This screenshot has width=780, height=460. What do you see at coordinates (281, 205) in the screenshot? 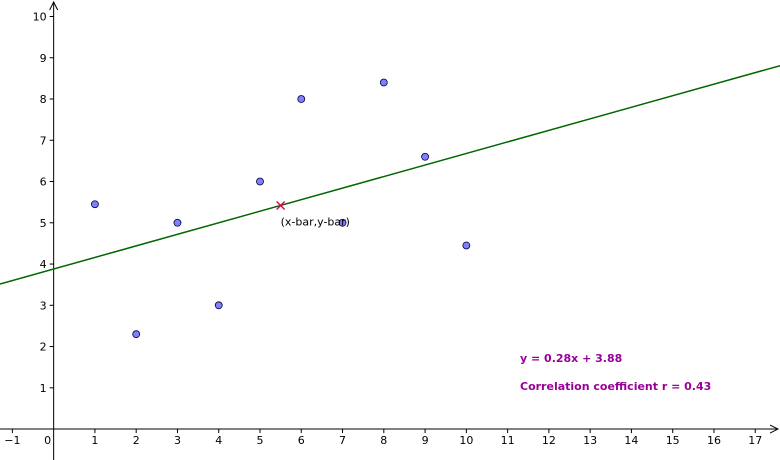
I see `mean-point-marker` at bounding box center [281, 205].